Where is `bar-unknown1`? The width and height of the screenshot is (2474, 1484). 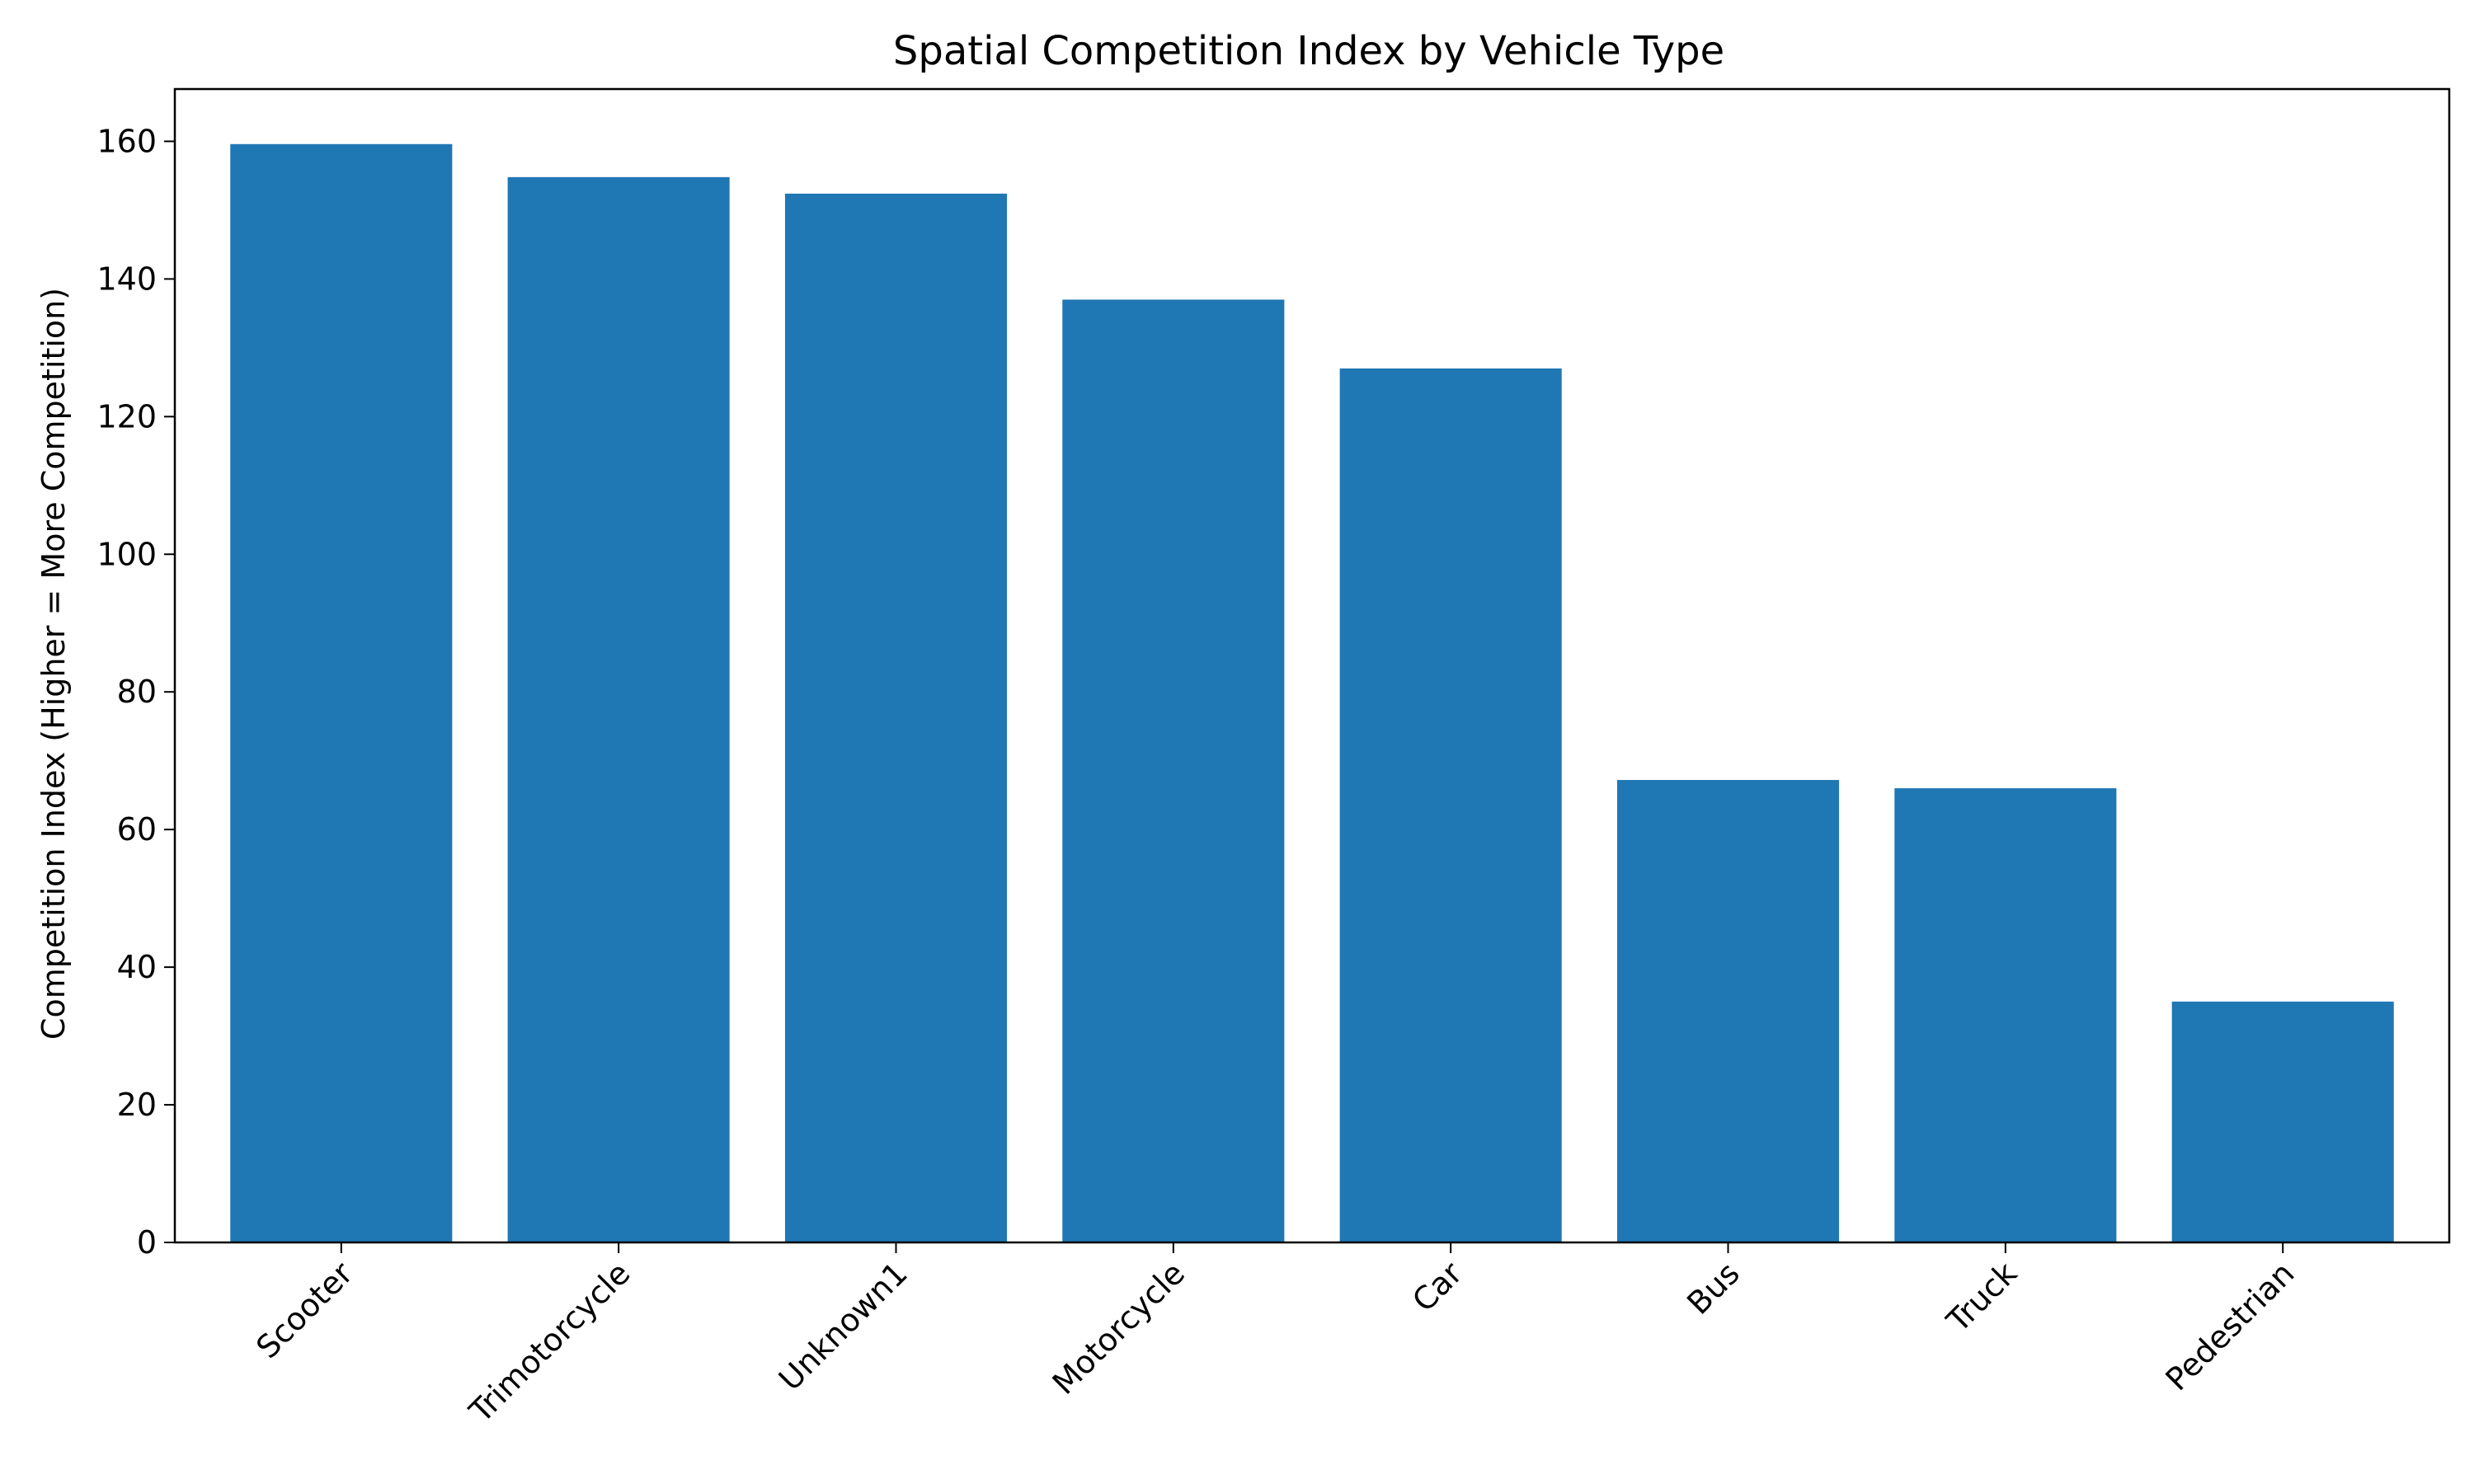
bar-unknown1 is located at coordinates (896, 717).